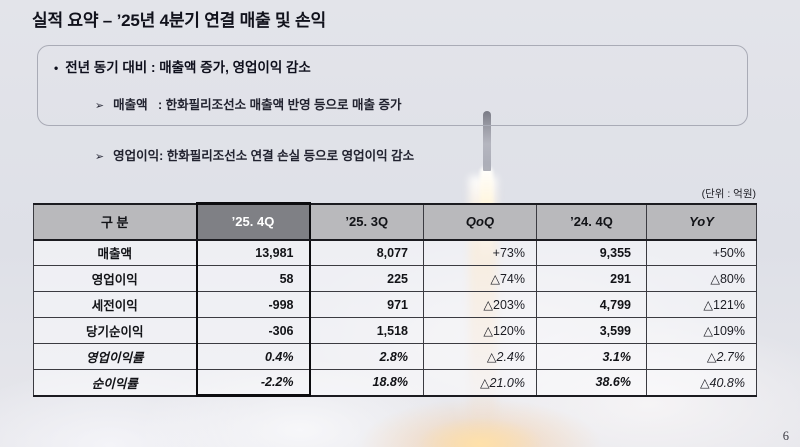 Image resolution: width=800 pixels, height=447 pixels. I want to click on cell-value: 58, so click(253, 278).